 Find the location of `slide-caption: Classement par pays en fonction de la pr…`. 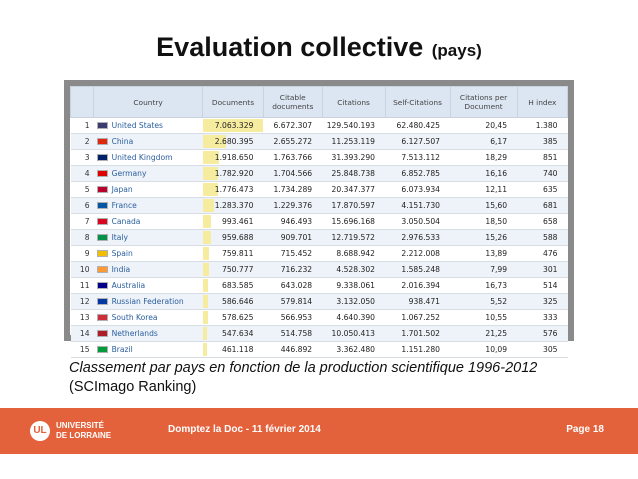

slide-caption: Classement par pays en fonction de la pr… is located at coordinates (303, 378).